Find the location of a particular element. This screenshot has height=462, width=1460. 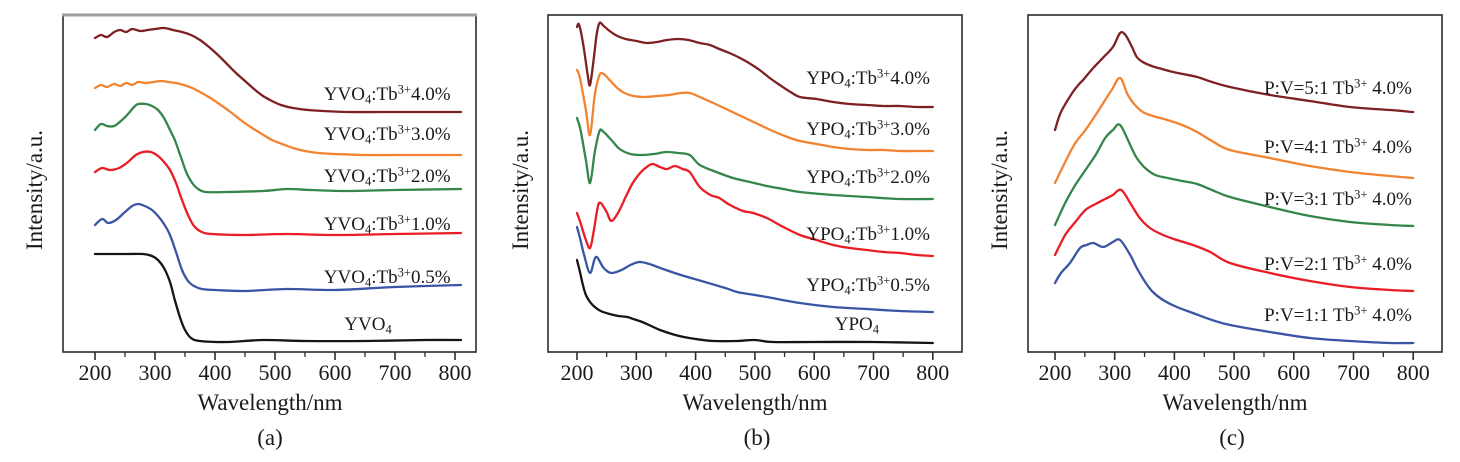

x-tick-label-b-600: 600 is located at coordinates (814, 372).